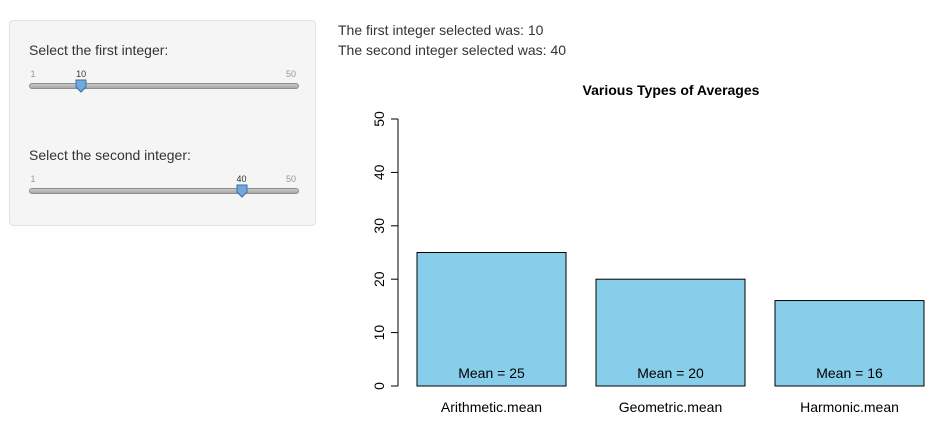 This screenshot has height=432, width=940. I want to click on slider2-min-label: 1, so click(33, 179).